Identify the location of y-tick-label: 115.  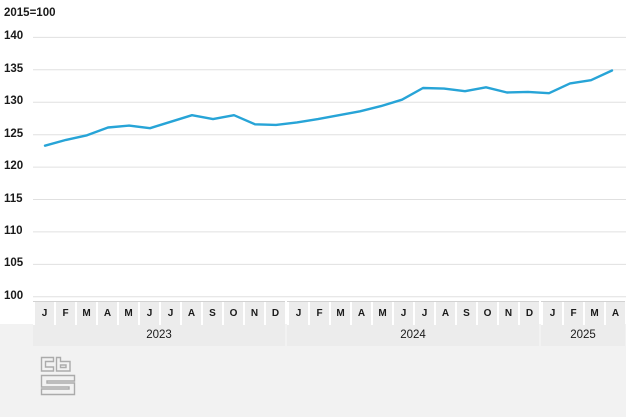
(13, 198).